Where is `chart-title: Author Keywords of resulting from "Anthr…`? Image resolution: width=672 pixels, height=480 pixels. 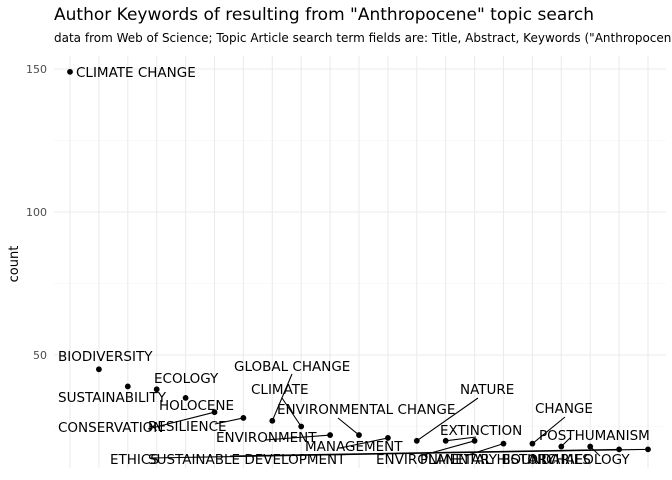 chart-title: Author Keywords of resulting from "Anthr… is located at coordinates (324, 15).